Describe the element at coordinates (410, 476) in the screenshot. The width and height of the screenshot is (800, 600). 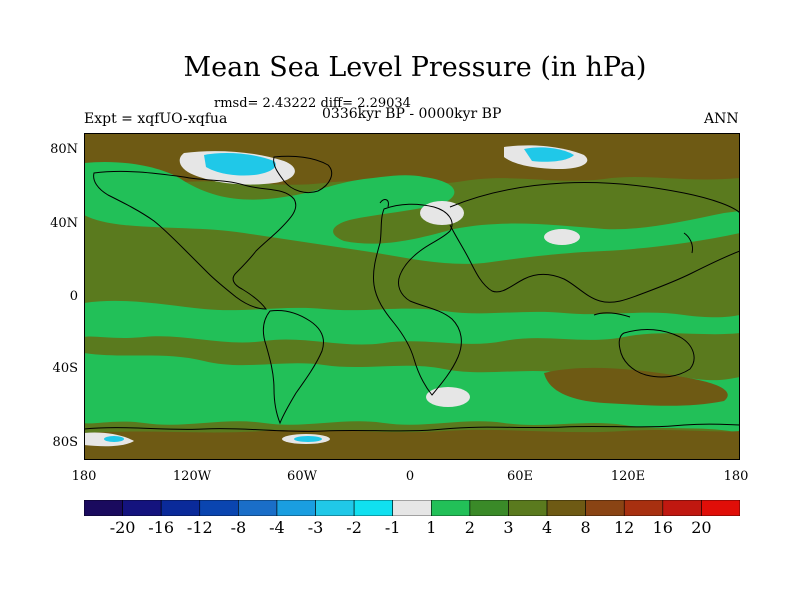
I see `lon-label-0: 0` at that location.